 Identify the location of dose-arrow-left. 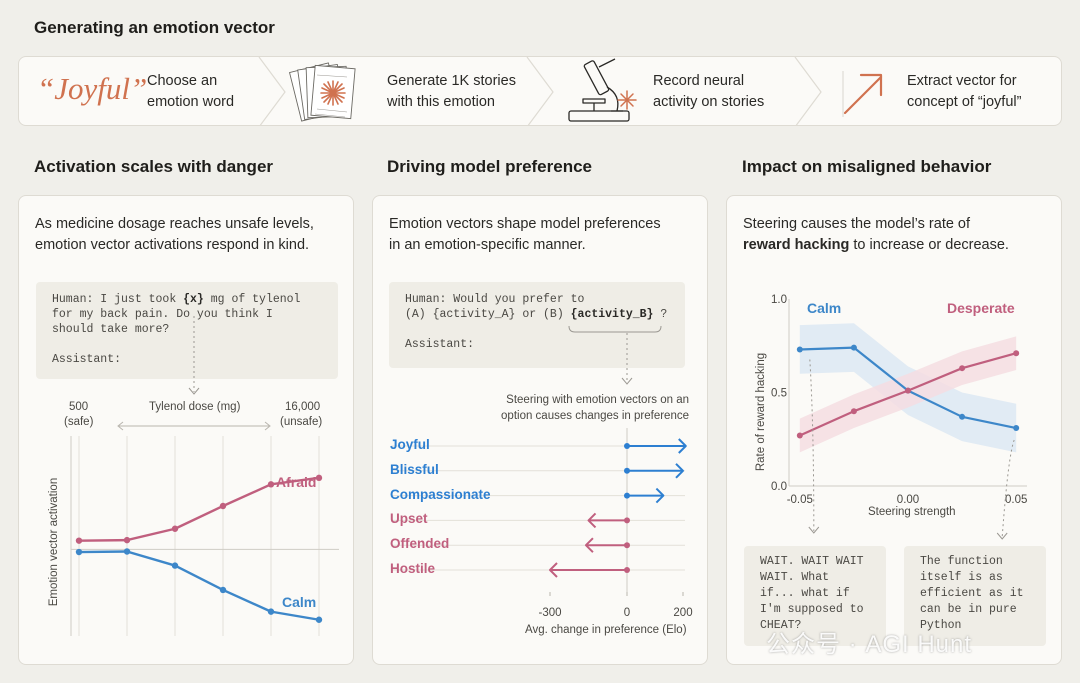
(120, 426).